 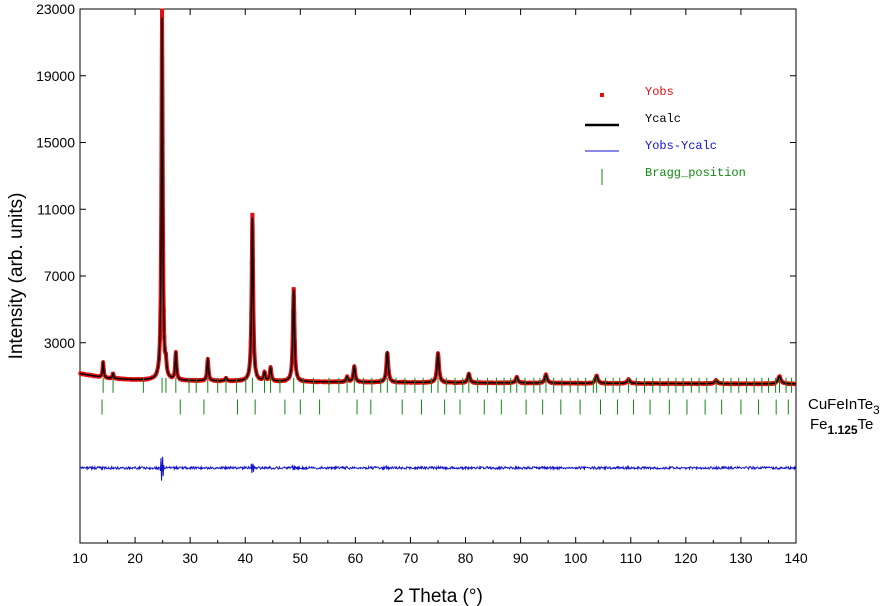 What do you see at coordinates (686, 558) in the screenshot?
I see `x-tick-label: 120` at bounding box center [686, 558].